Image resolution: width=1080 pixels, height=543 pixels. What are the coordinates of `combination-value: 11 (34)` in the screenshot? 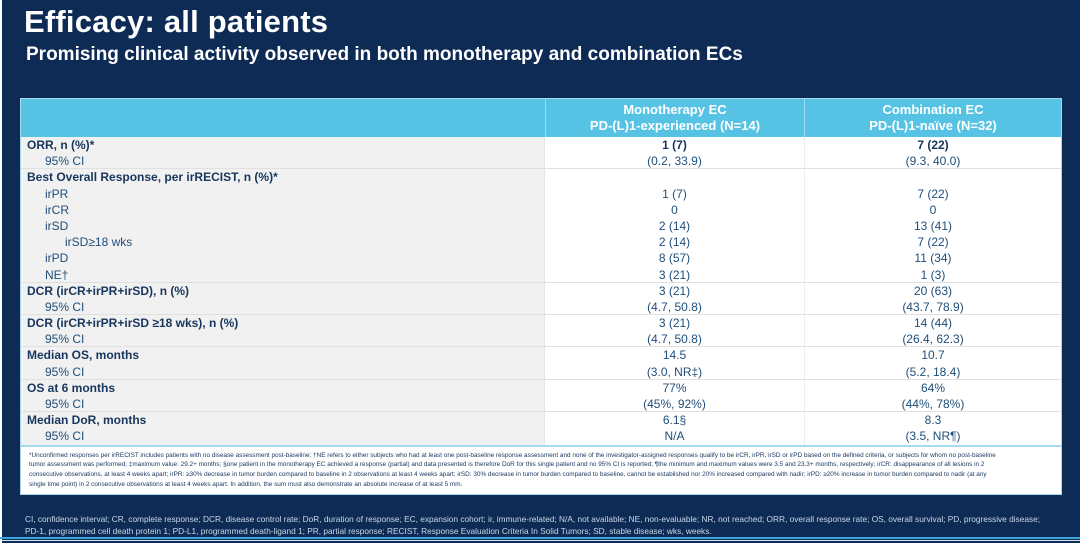 It's located at (933, 258).